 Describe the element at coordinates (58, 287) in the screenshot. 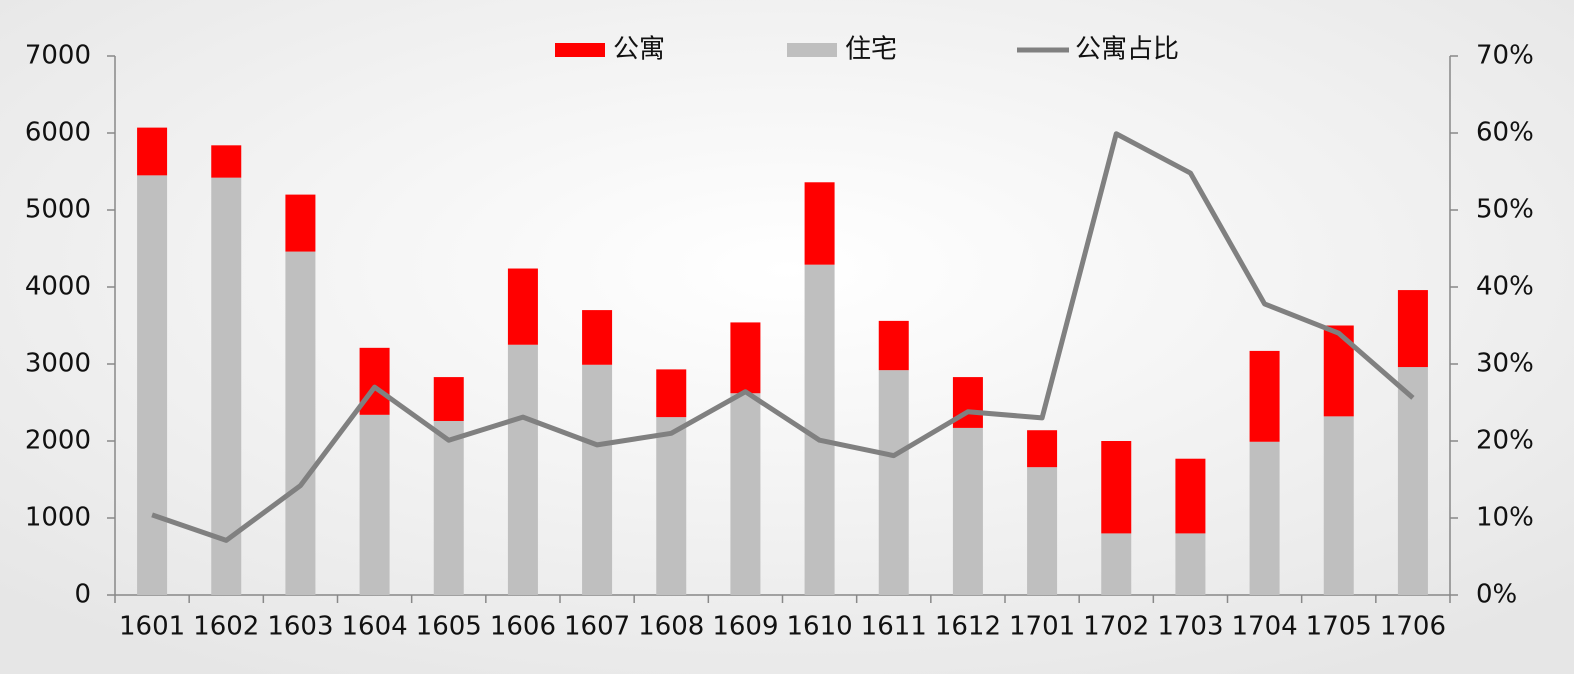

I see `y-tick-label: 4000` at that location.